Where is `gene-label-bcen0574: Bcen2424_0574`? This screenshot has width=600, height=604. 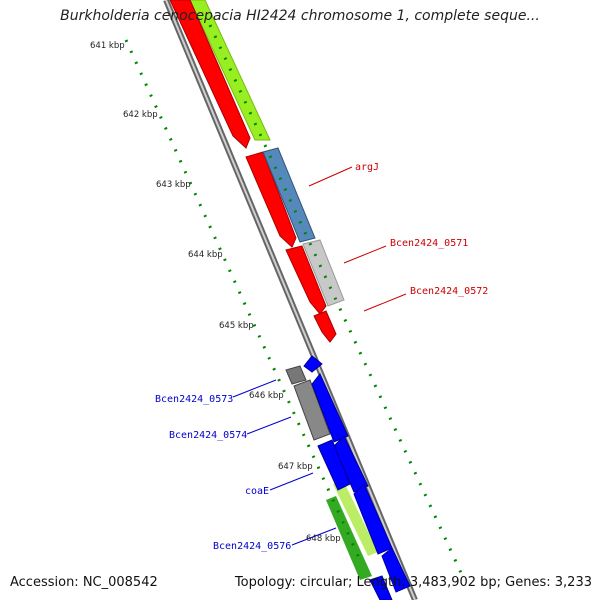 gene-label-bcen0574: Bcen2424_0574 is located at coordinates (208, 435).